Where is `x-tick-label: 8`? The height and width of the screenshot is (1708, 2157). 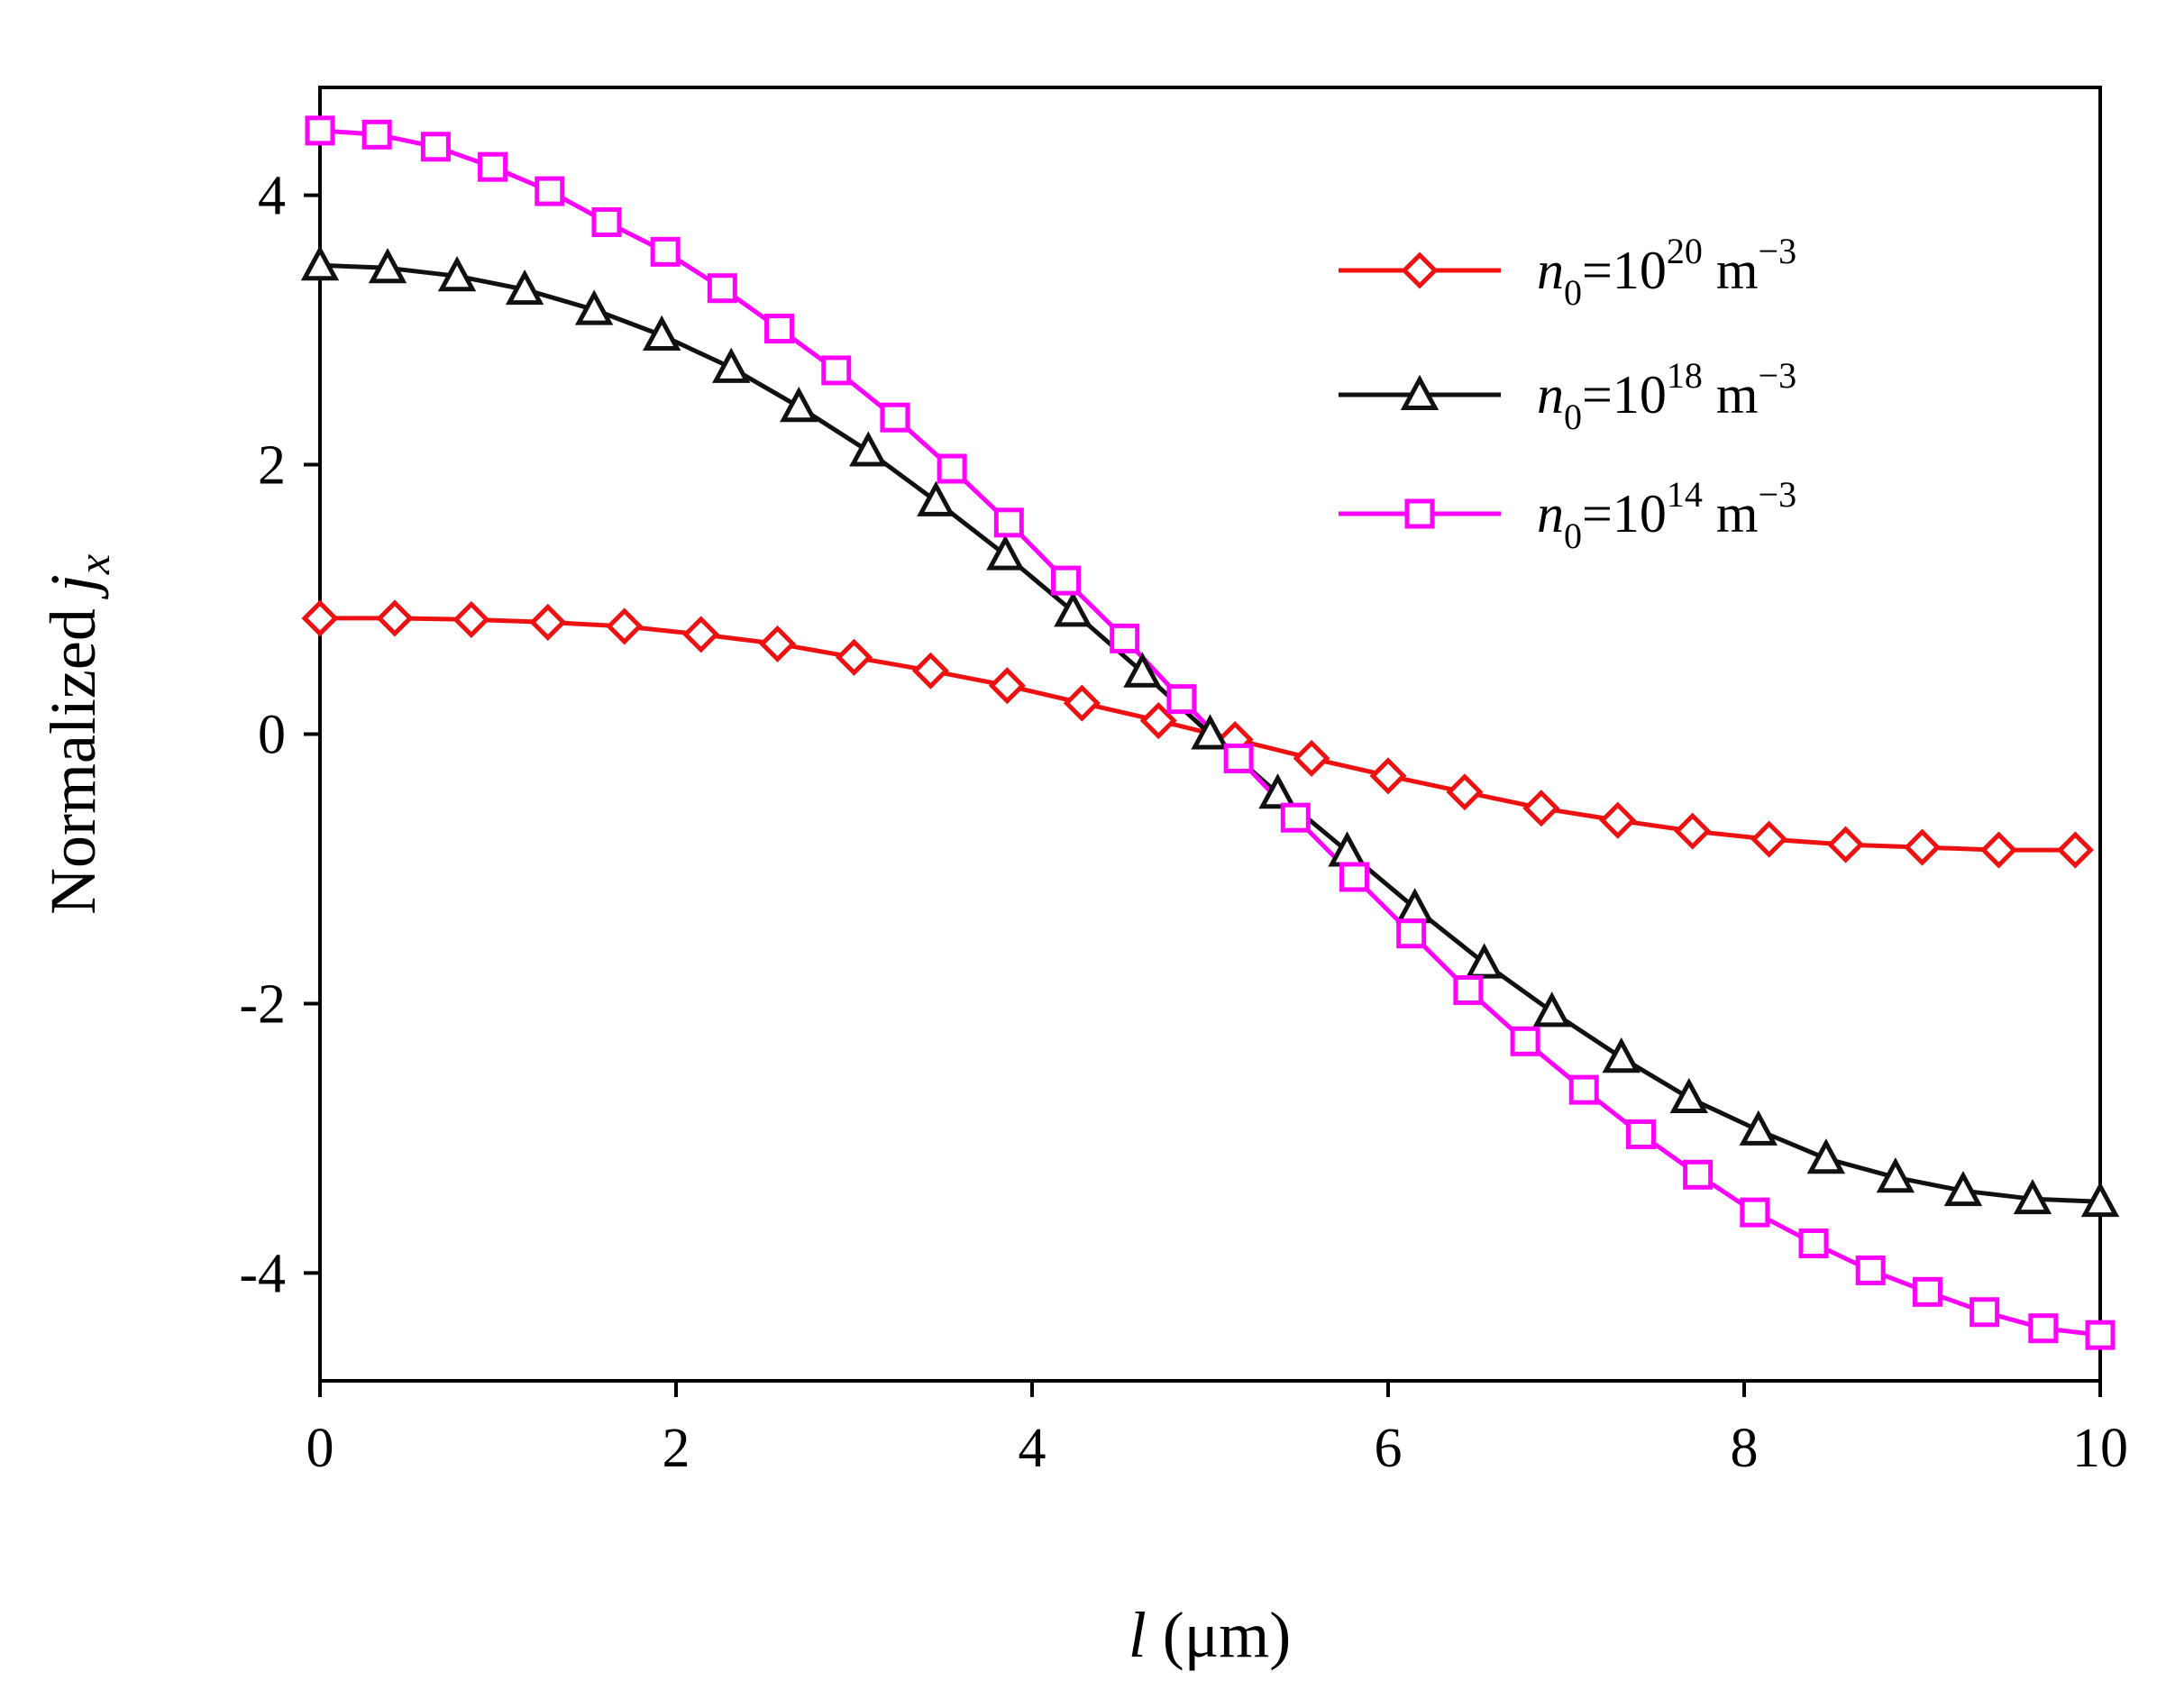 x-tick-label: 8 is located at coordinates (1745, 1448).